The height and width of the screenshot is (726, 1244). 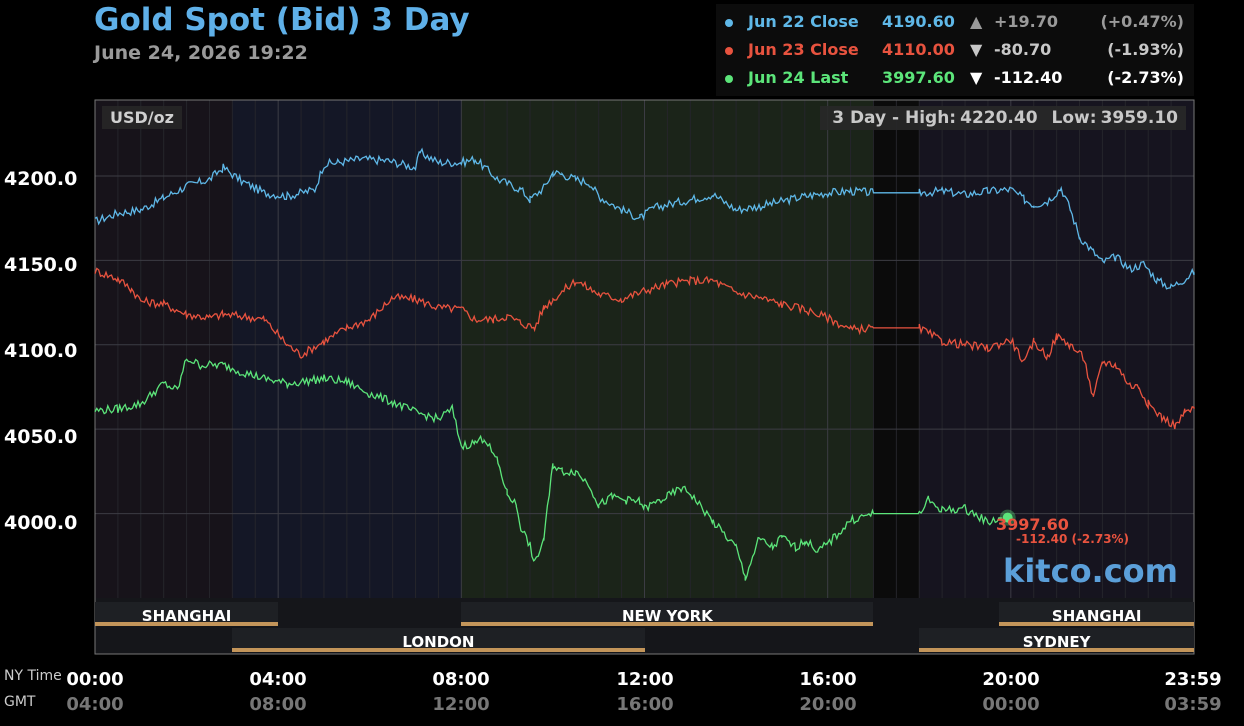 What do you see at coordinates (798, 77) in the screenshot?
I see `legend-name: Jun 24 Last` at bounding box center [798, 77].